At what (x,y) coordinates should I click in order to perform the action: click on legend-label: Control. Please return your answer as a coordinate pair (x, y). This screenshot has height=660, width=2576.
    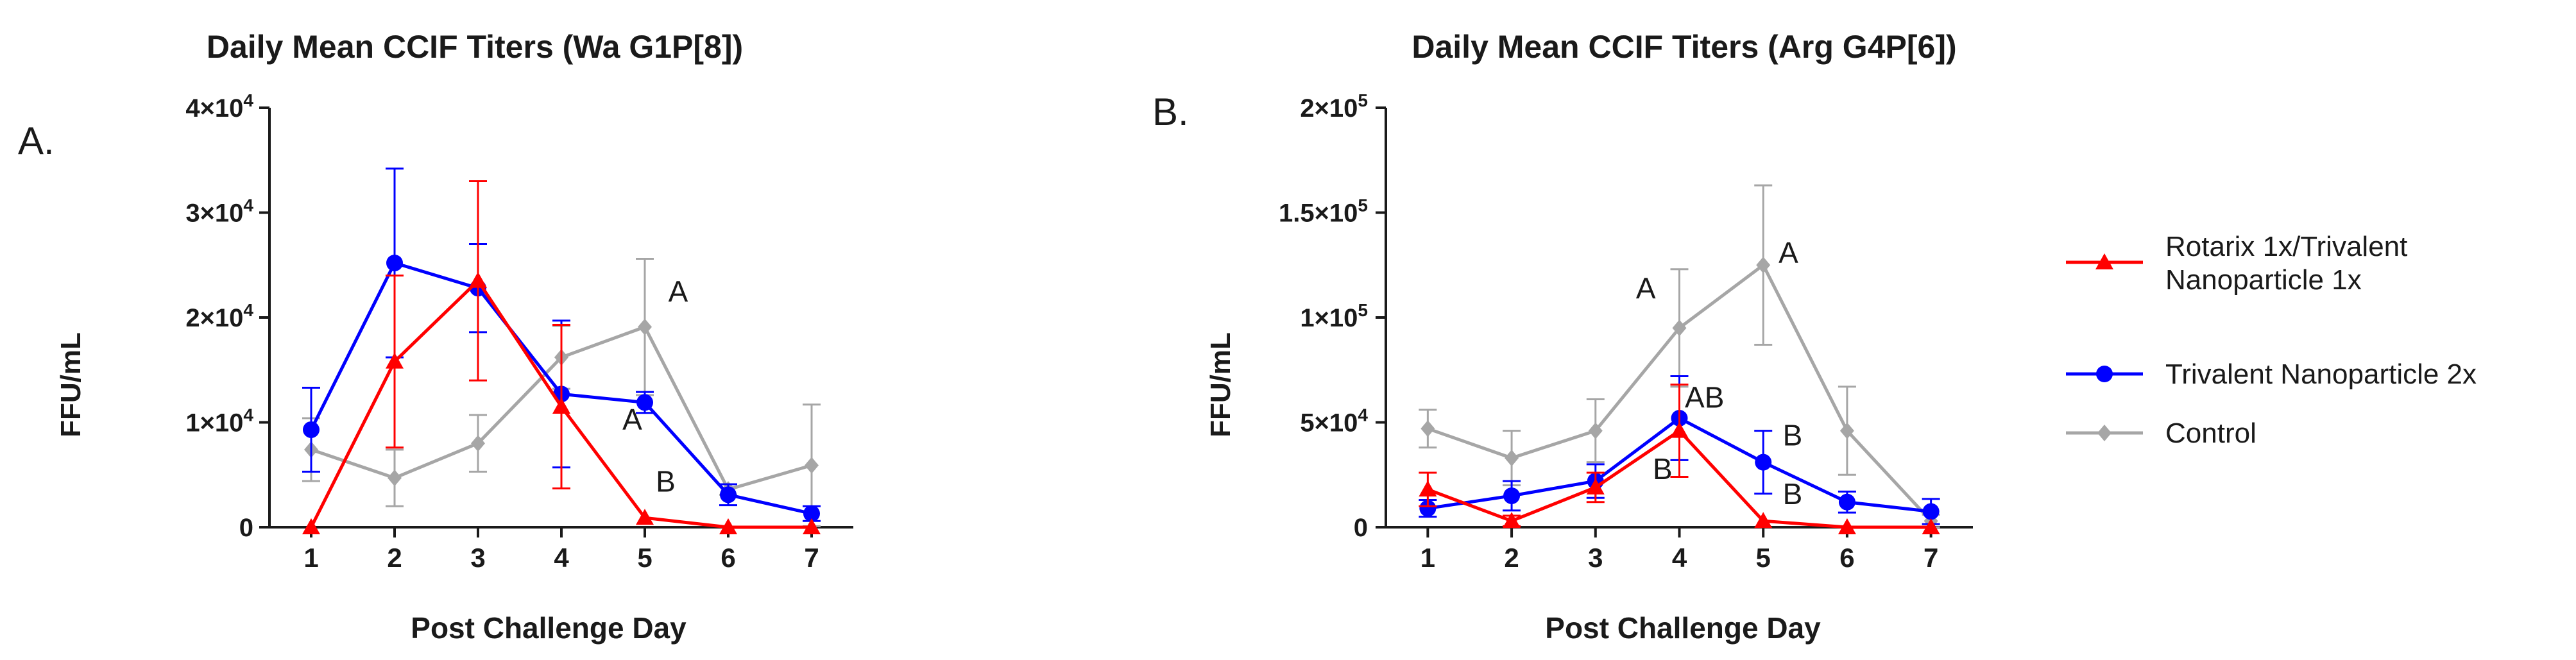
    Looking at the image, I should click on (2210, 433).